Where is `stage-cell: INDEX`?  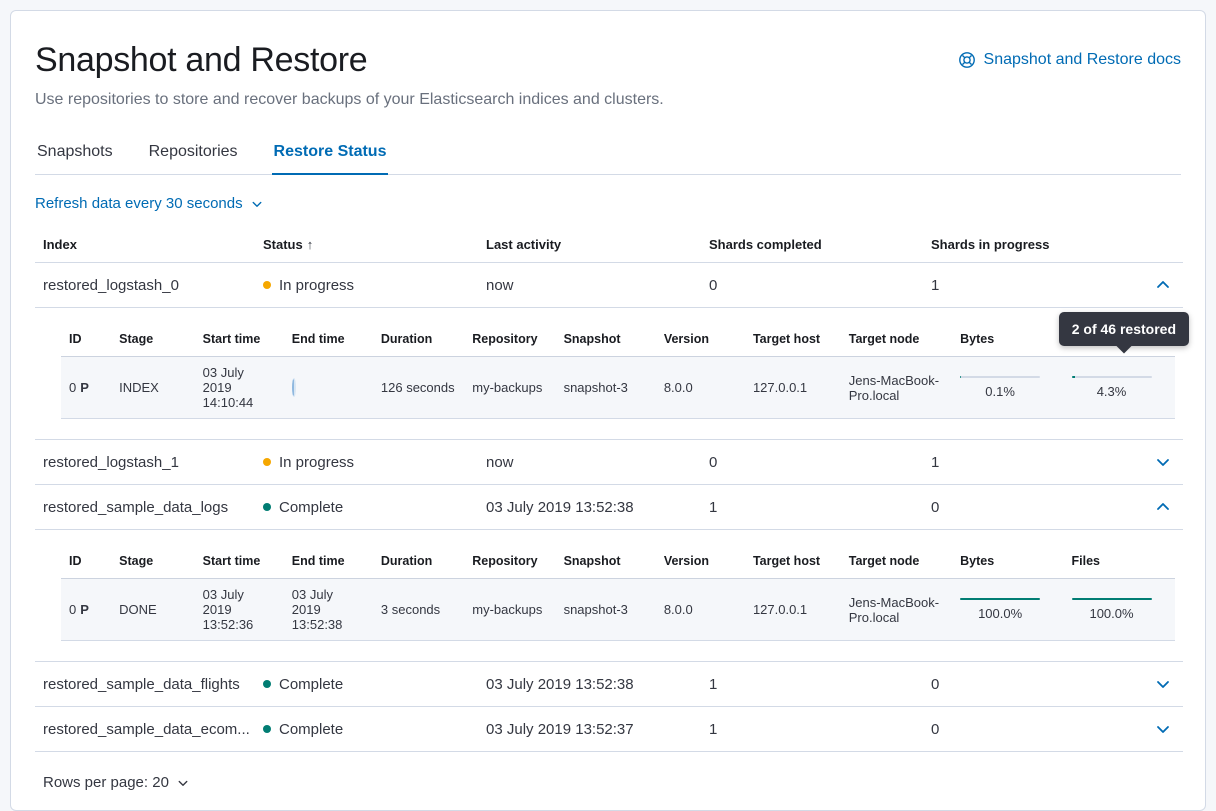
stage-cell: INDEX is located at coordinates (153, 387).